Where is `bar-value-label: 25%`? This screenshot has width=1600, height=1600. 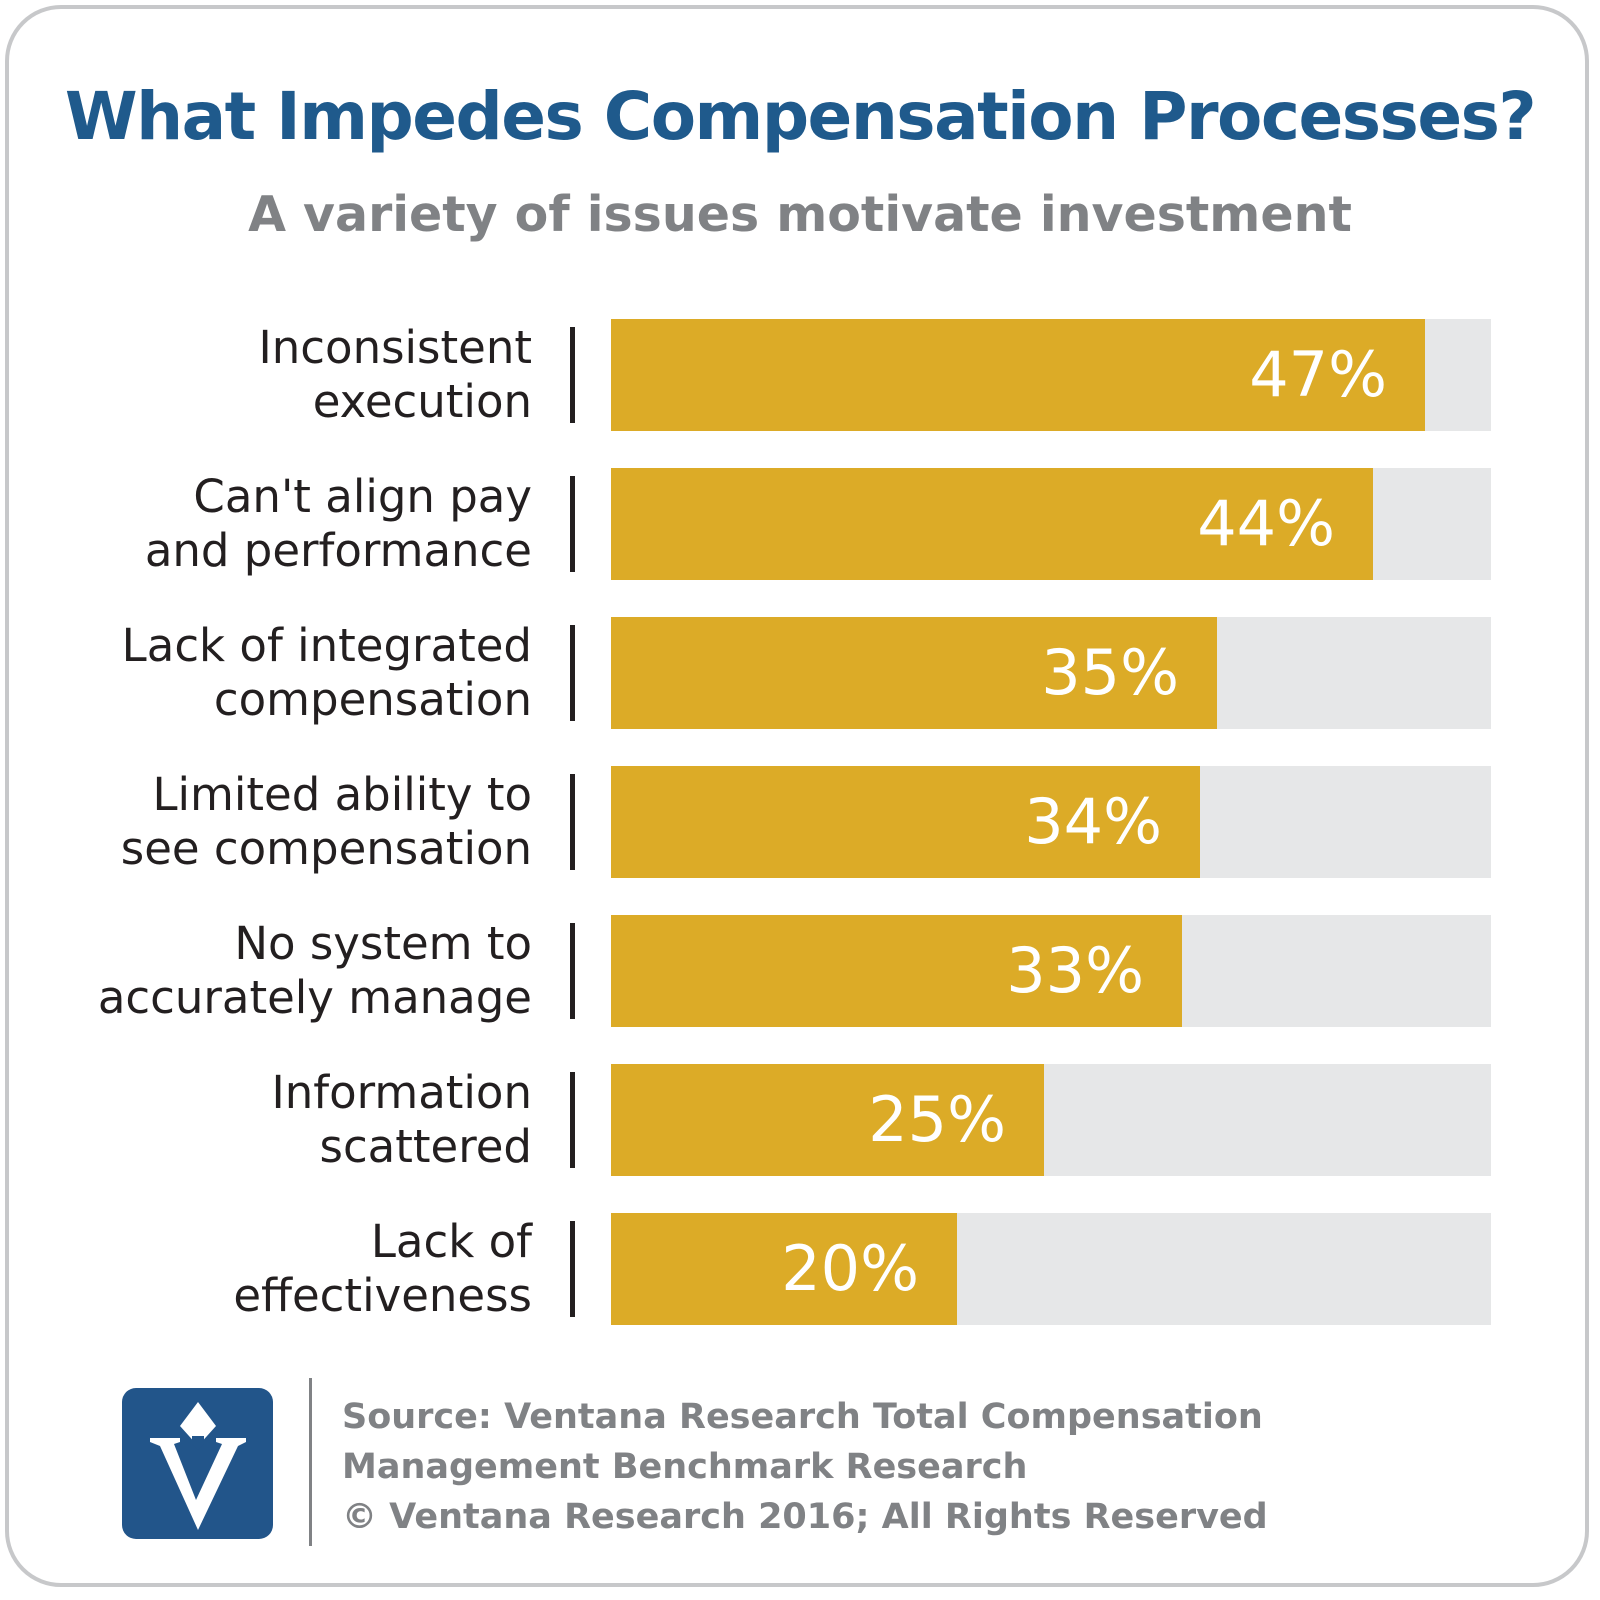
bar-value-label: 25% is located at coordinates (937, 1119).